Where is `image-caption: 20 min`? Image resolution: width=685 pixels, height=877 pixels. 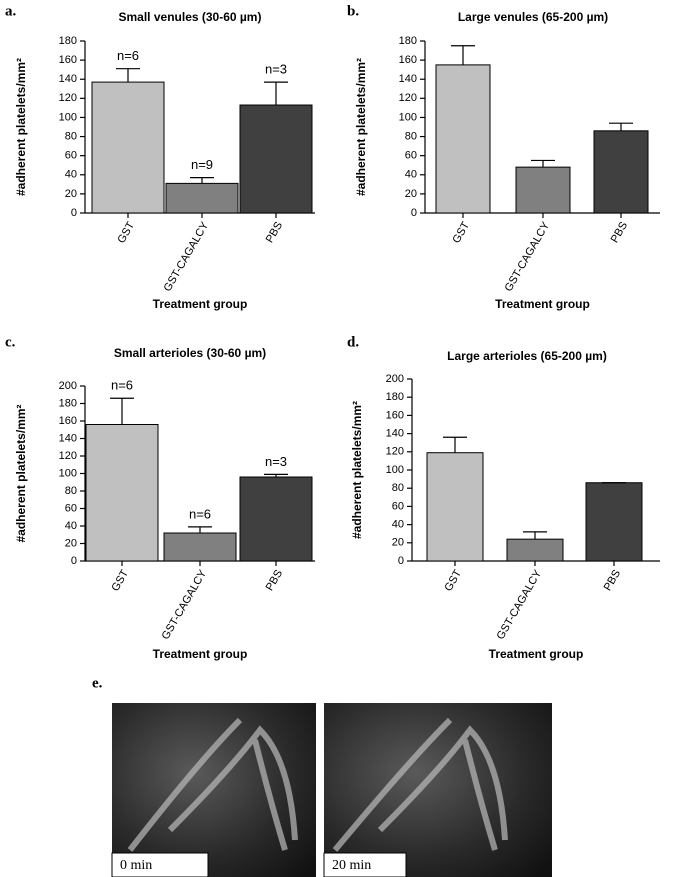
image-caption: 20 min is located at coordinates (351, 865).